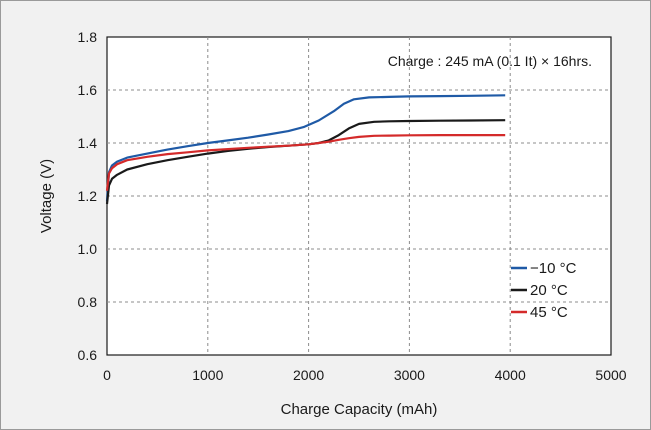 This screenshot has height=430, width=651. I want to click on y-tick-label: 1.8, so click(88, 37).